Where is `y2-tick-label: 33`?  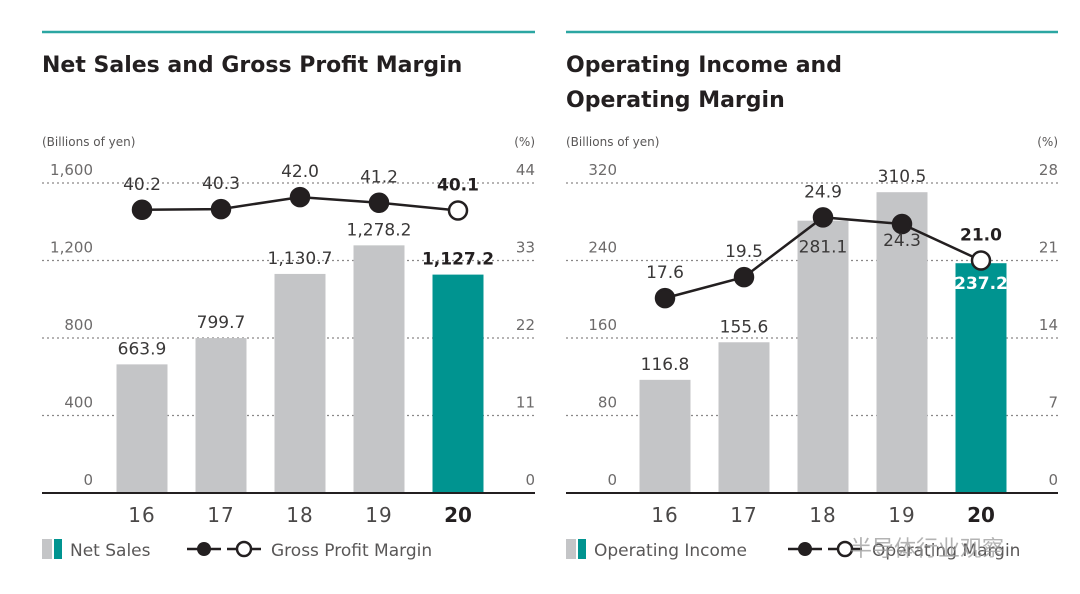
y2-tick-label: 33 is located at coordinates (525, 248).